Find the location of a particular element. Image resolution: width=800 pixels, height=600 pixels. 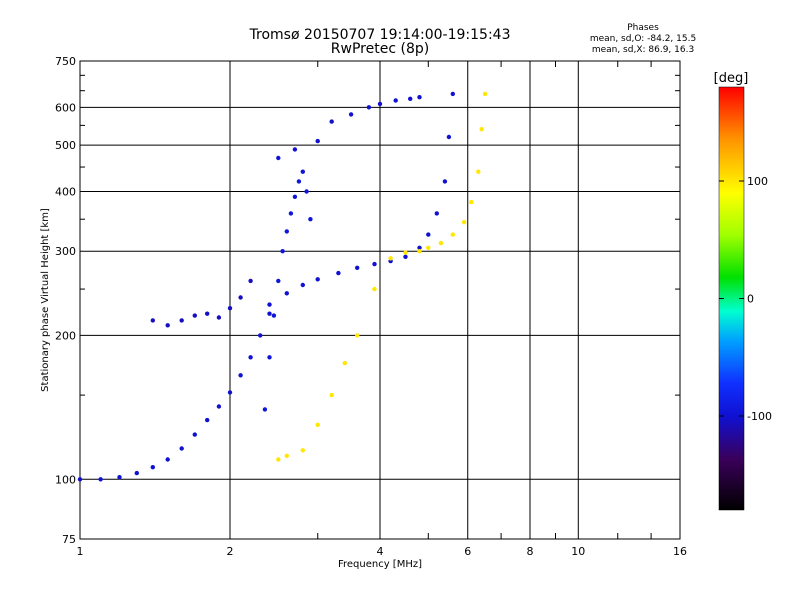

chart-title: Tromsø 20150707 19:14:00-19:15:43 is located at coordinates (380, 35).